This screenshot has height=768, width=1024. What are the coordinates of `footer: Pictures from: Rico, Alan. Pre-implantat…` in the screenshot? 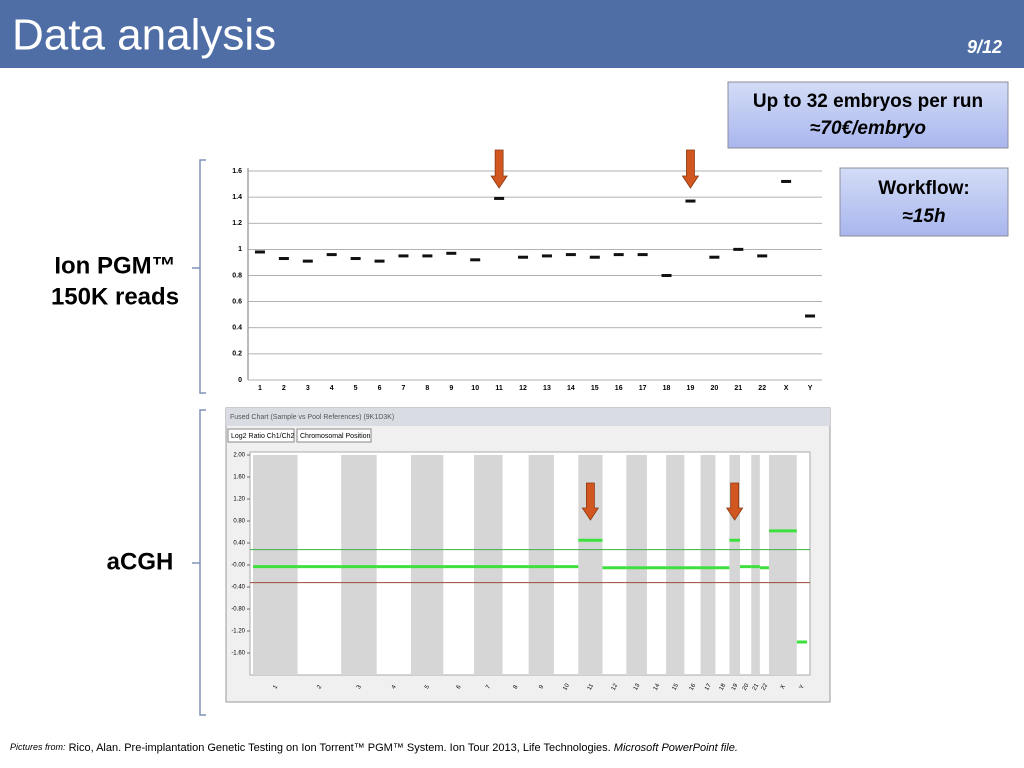 It's located at (374, 748).